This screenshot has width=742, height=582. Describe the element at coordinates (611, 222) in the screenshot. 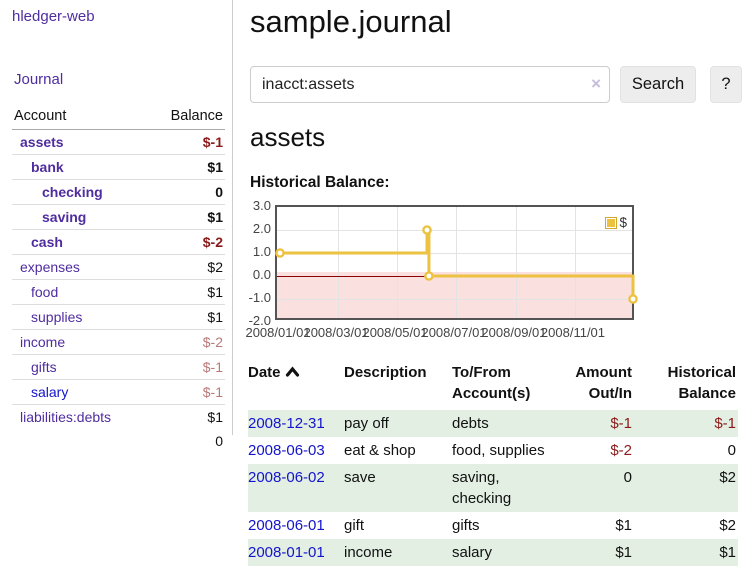

I see `legend-swatch-icon` at that location.